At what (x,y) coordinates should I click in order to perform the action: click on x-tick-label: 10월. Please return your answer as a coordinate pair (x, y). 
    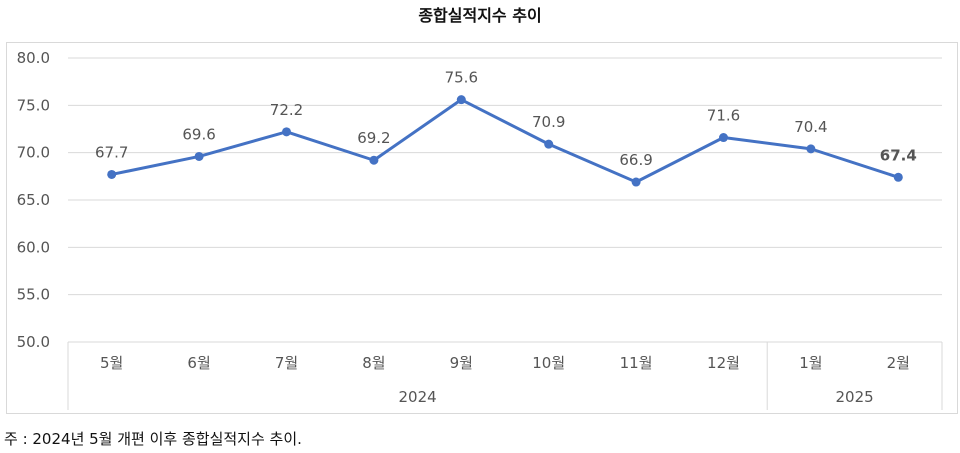
    Looking at the image, I should click on (548, 363).